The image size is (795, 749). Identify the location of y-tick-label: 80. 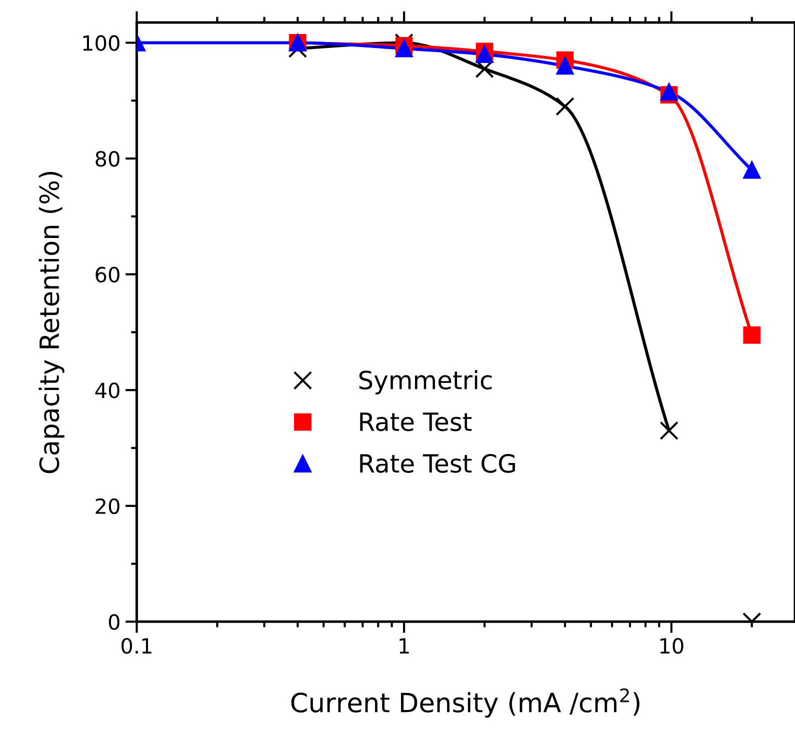
(108, 158).